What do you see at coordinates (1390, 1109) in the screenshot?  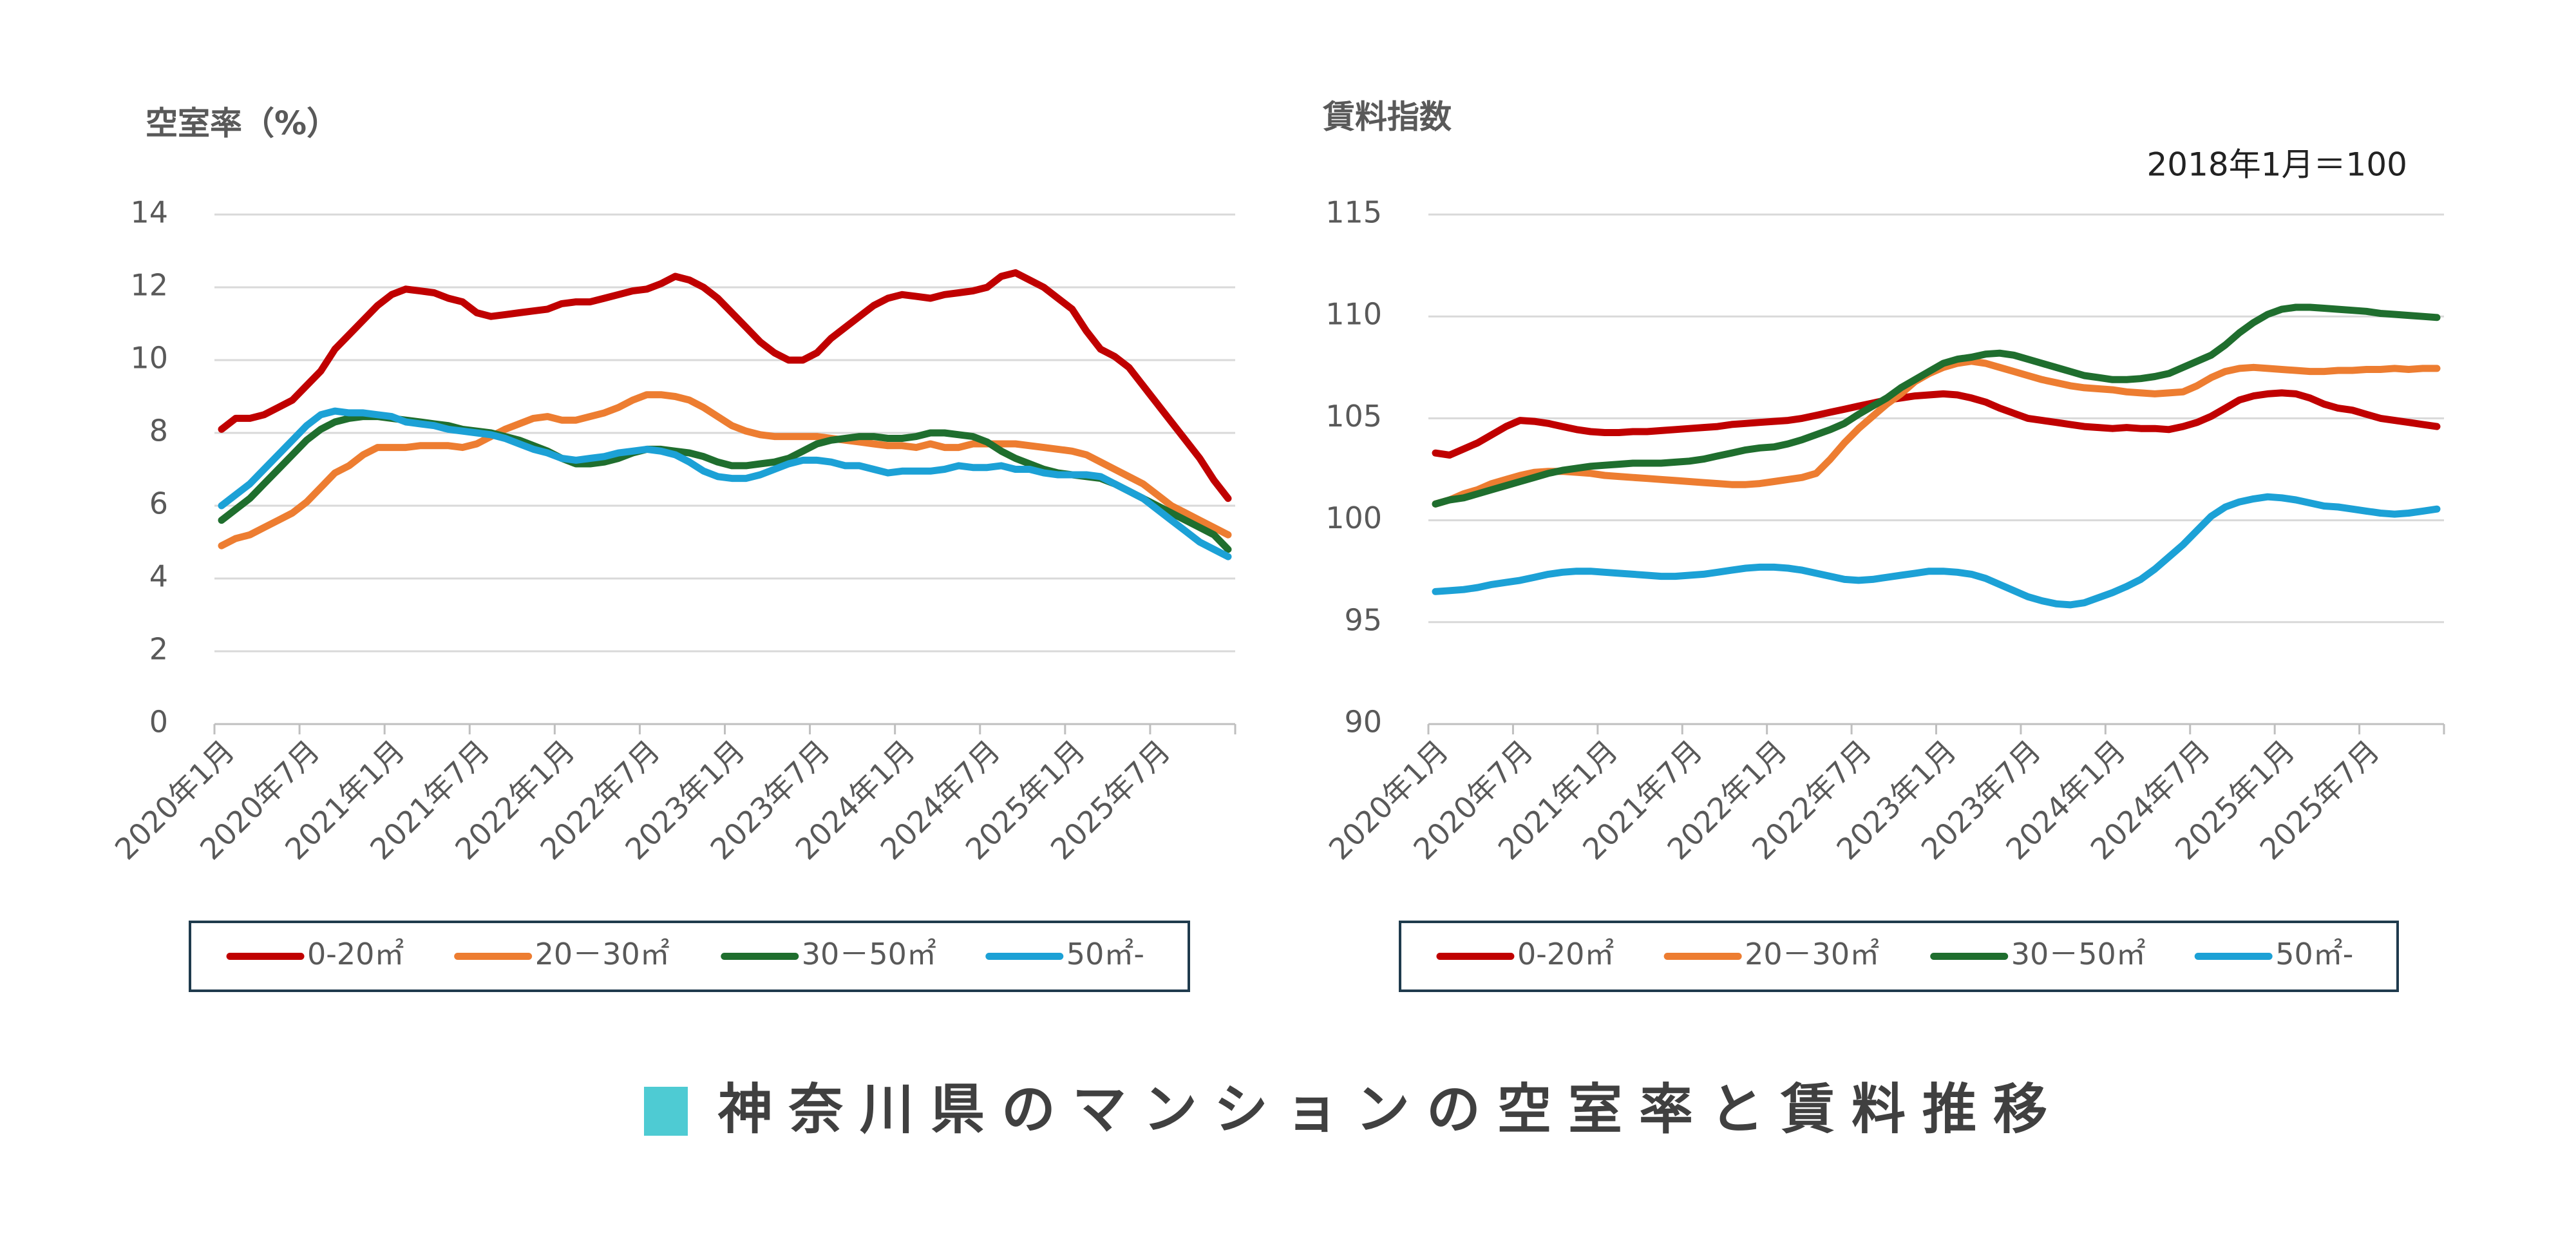 I see `page-title: 神奈川県のマンションの空室率と賃料推移` at bounding box center [1390, 1109].